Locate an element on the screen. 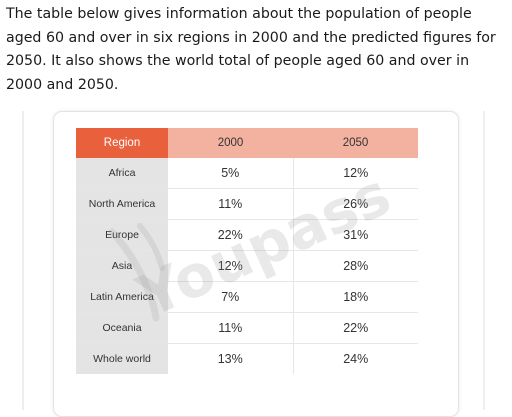  value-2050-cell: 31% is located at coordinates (355, 235).